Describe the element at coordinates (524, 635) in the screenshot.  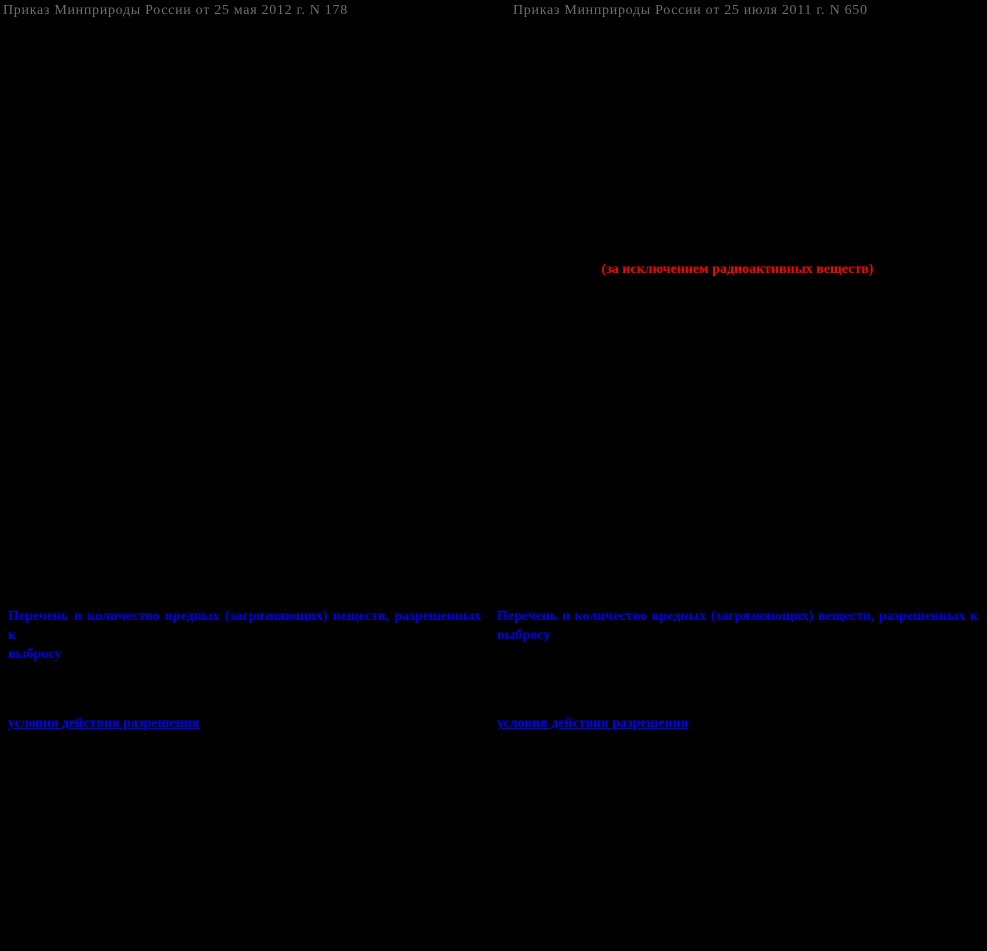
I see `right-emissions-heading-line2: выбросу` at that location.